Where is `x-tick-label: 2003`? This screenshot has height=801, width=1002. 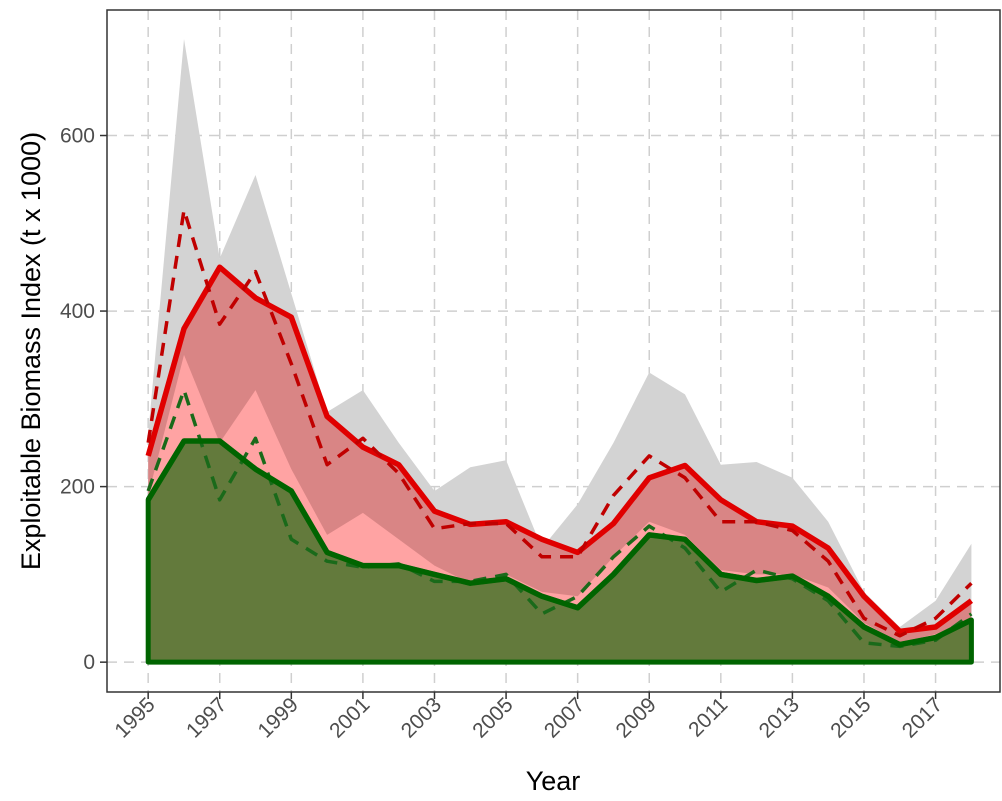 x-tick-label: 2003 is located at coordinates (421, 717).